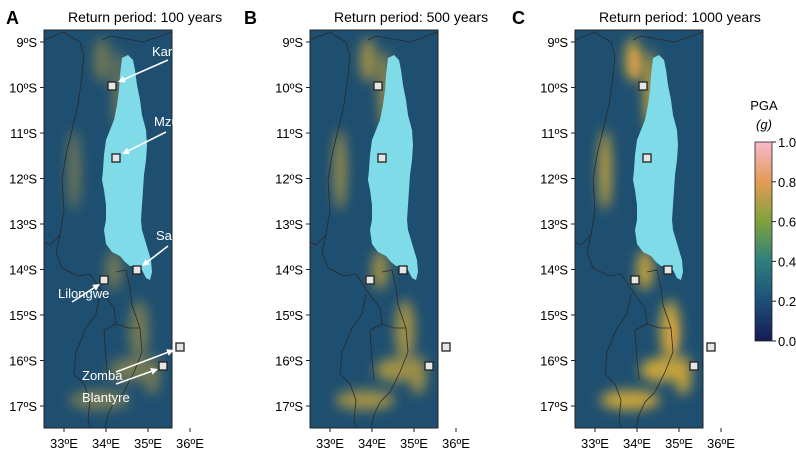 The image size is (796, 459). I want to click on city-label: Blantyre, so click(106, 397).